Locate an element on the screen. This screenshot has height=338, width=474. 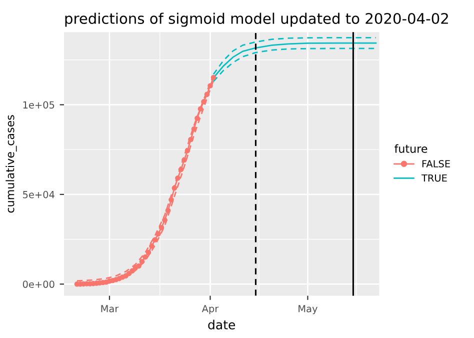
legend-label: FALSE is located at coordinates (436, 164).